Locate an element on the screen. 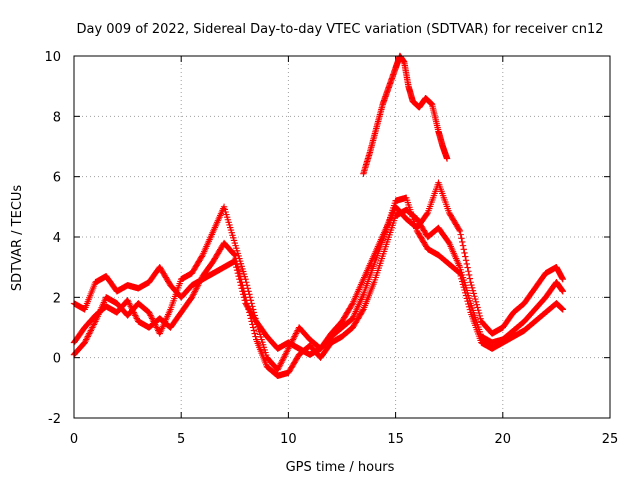 The width and height of the screenshot is (640, 480). x-tick-label: 10 is located at coordinates (288, 439).